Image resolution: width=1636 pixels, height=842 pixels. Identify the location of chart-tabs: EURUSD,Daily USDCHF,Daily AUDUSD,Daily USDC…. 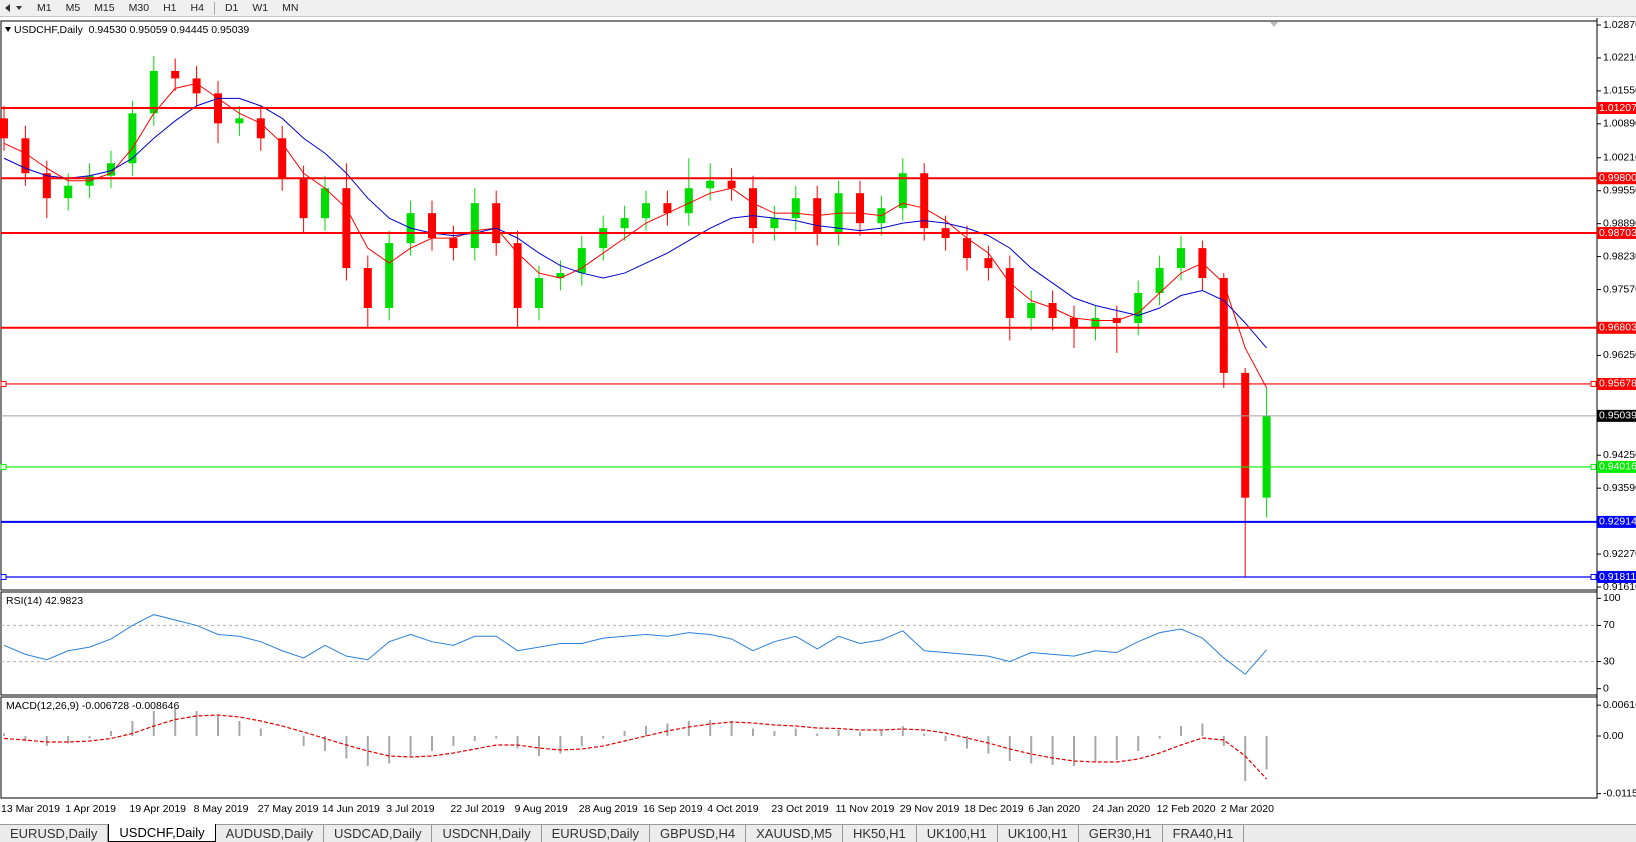
(818, 833).